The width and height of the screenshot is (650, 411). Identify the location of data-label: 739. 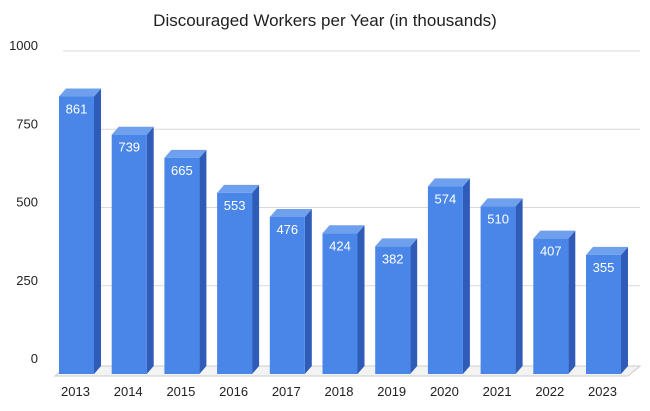
(129, 147).